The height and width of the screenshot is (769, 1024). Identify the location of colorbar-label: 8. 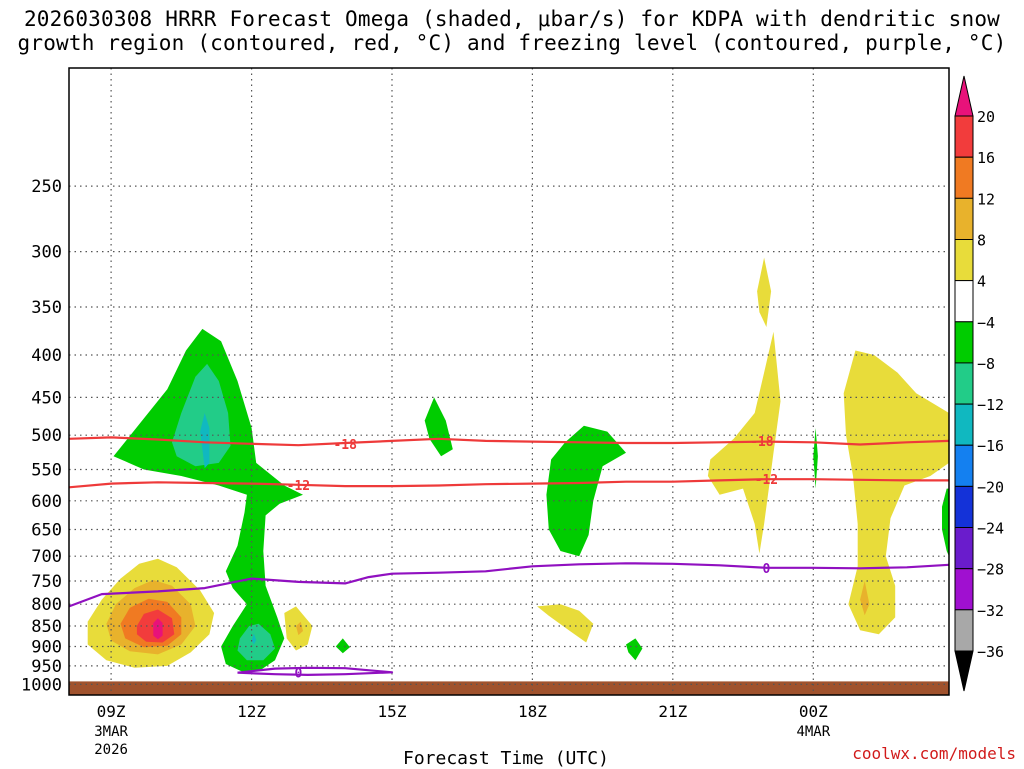
(981, 241).